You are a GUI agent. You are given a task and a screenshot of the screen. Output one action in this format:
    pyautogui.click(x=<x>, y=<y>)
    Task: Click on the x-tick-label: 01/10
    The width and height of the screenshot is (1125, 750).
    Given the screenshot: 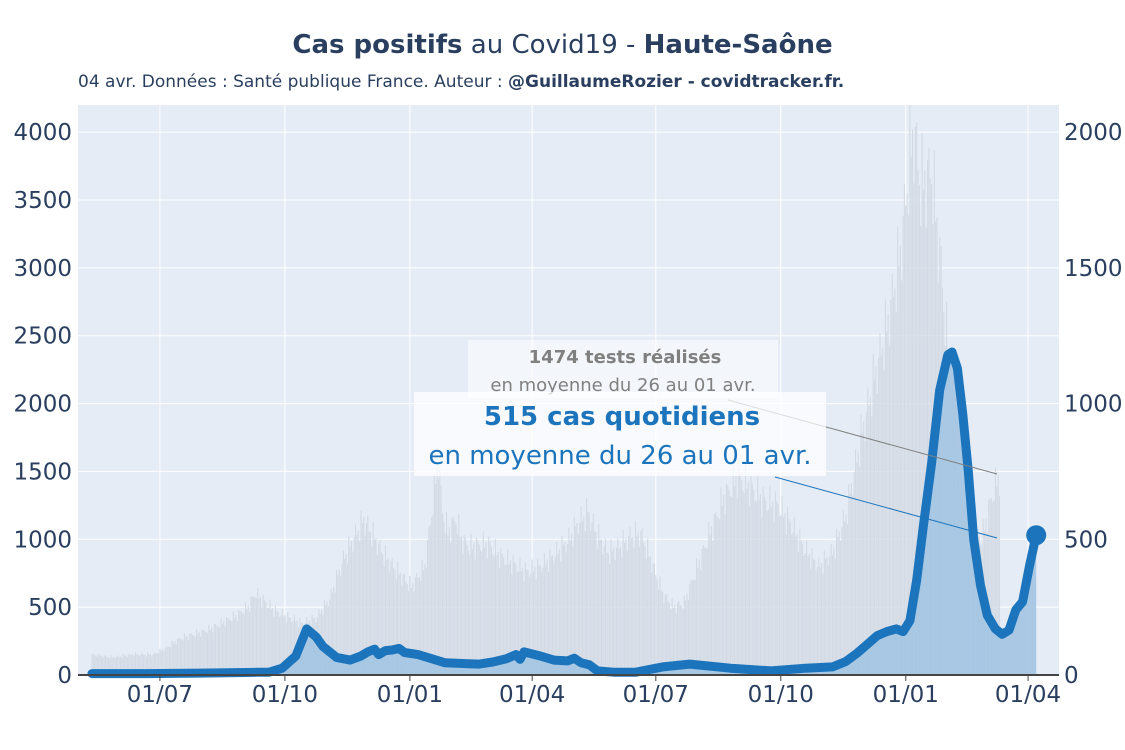 What is the action you would take?
    pyautogui.click(x=781, y=695)
    